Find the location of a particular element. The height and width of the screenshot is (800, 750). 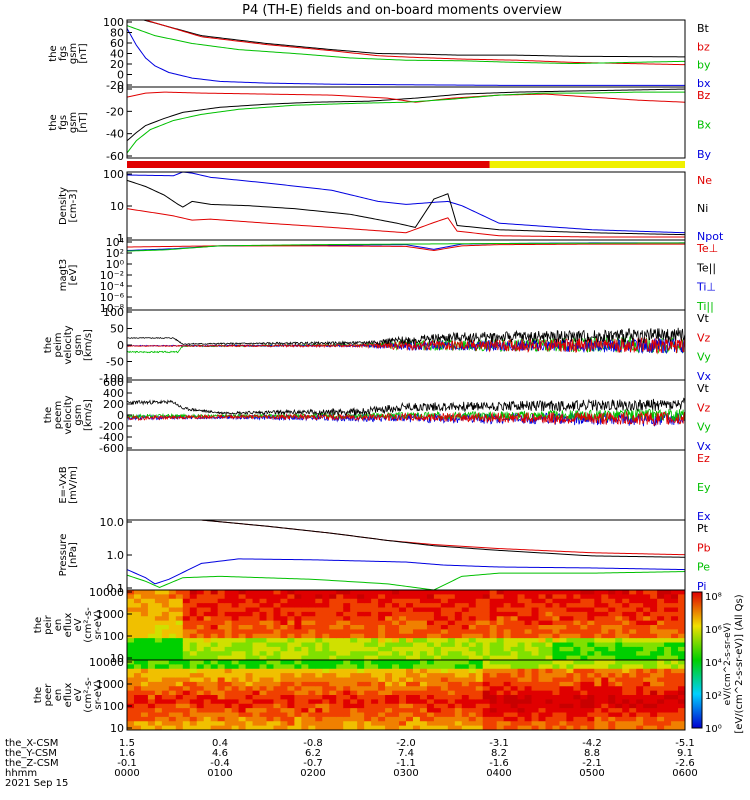

axis-row-label: the_X-CSM is located at coordinates (31, 743).